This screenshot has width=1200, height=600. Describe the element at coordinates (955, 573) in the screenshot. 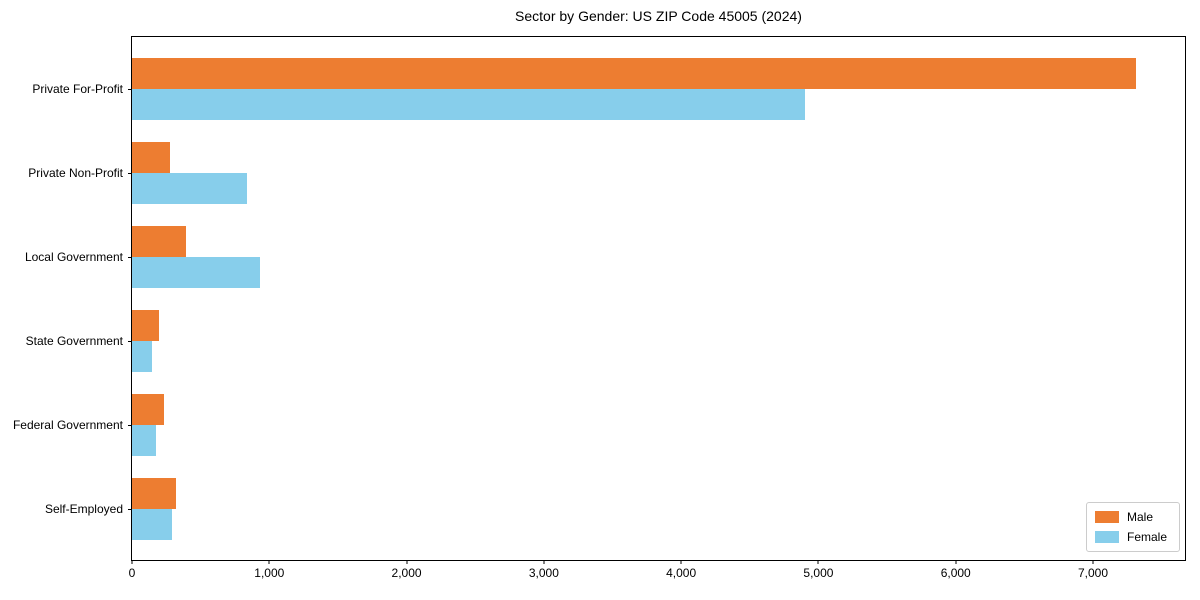

I see `x-tick-label-6000: 6,000` at that location.